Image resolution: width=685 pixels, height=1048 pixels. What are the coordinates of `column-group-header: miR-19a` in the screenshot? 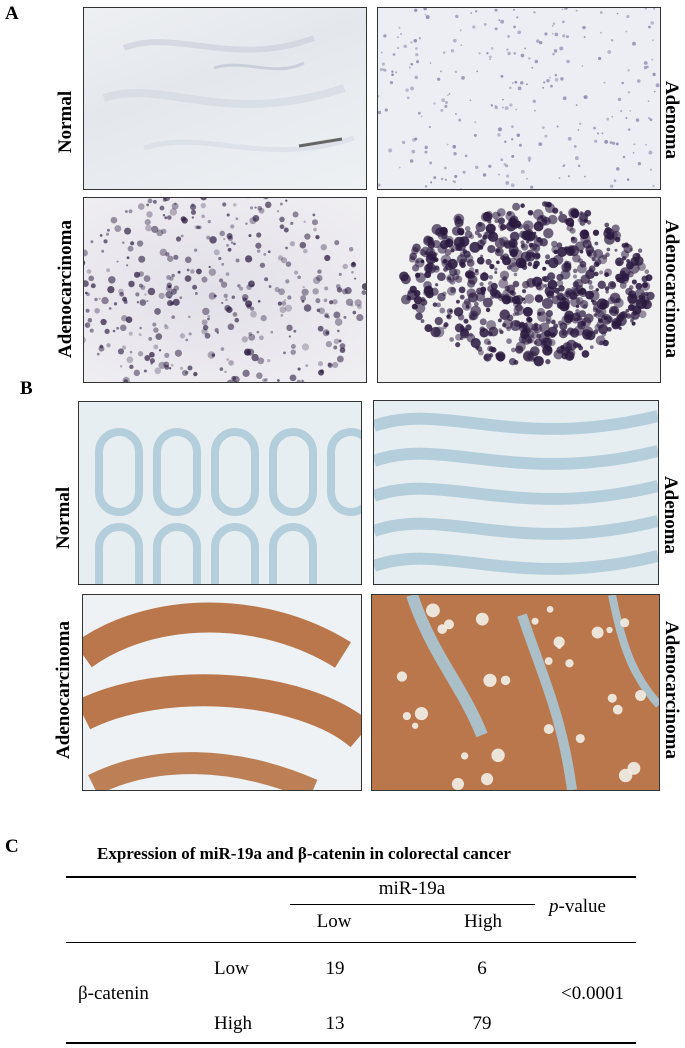 It's located at (412, 888).